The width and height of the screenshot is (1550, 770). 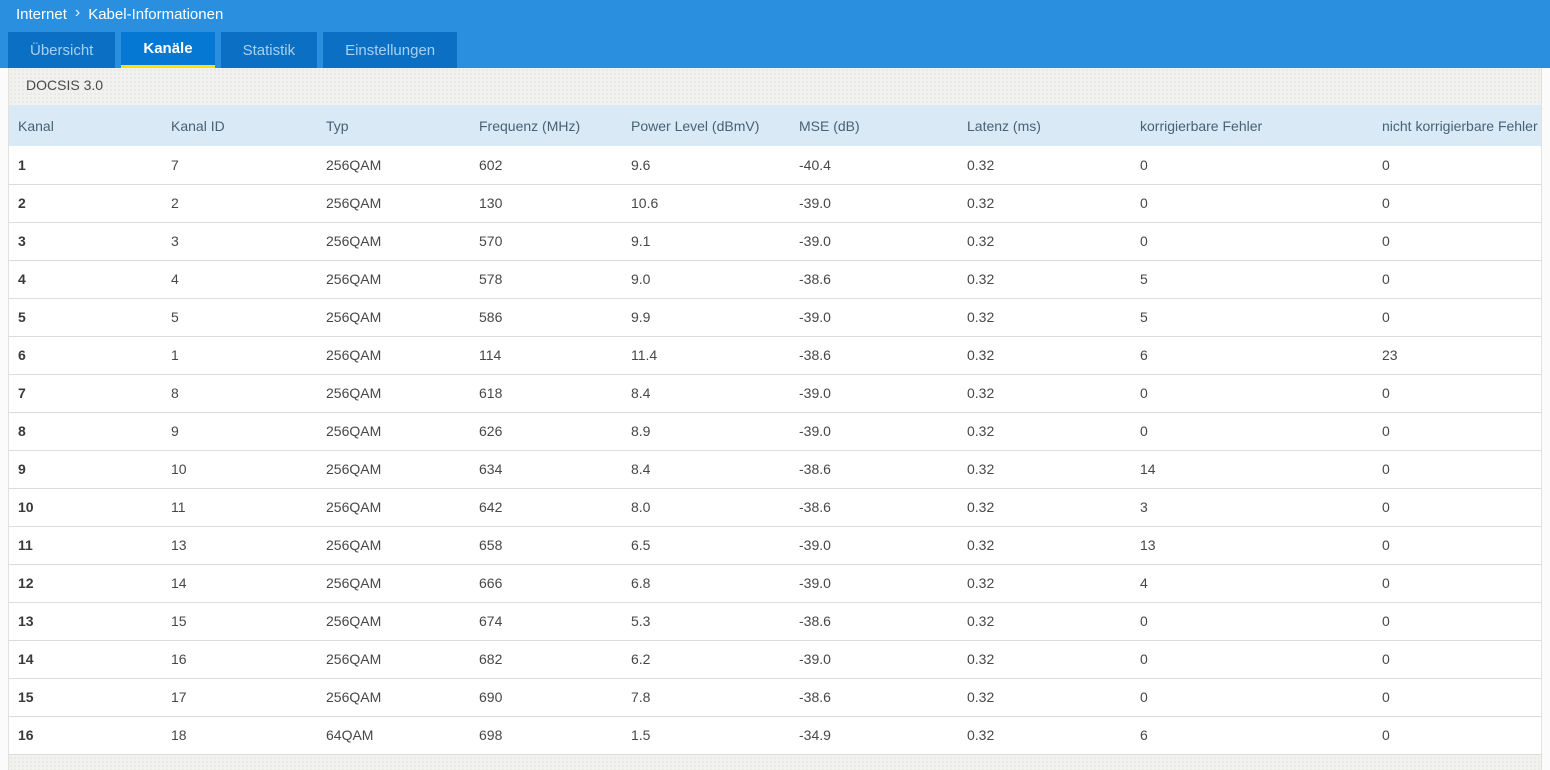 I want to click on cell-power-level-dbmv-: 9.0, so click(x=706, y=279).